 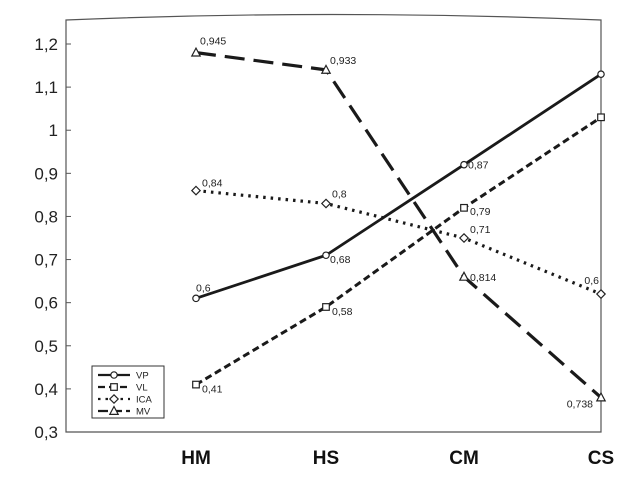 I want to click on y-tick-label: 0,3, so click(x=46, y=432).